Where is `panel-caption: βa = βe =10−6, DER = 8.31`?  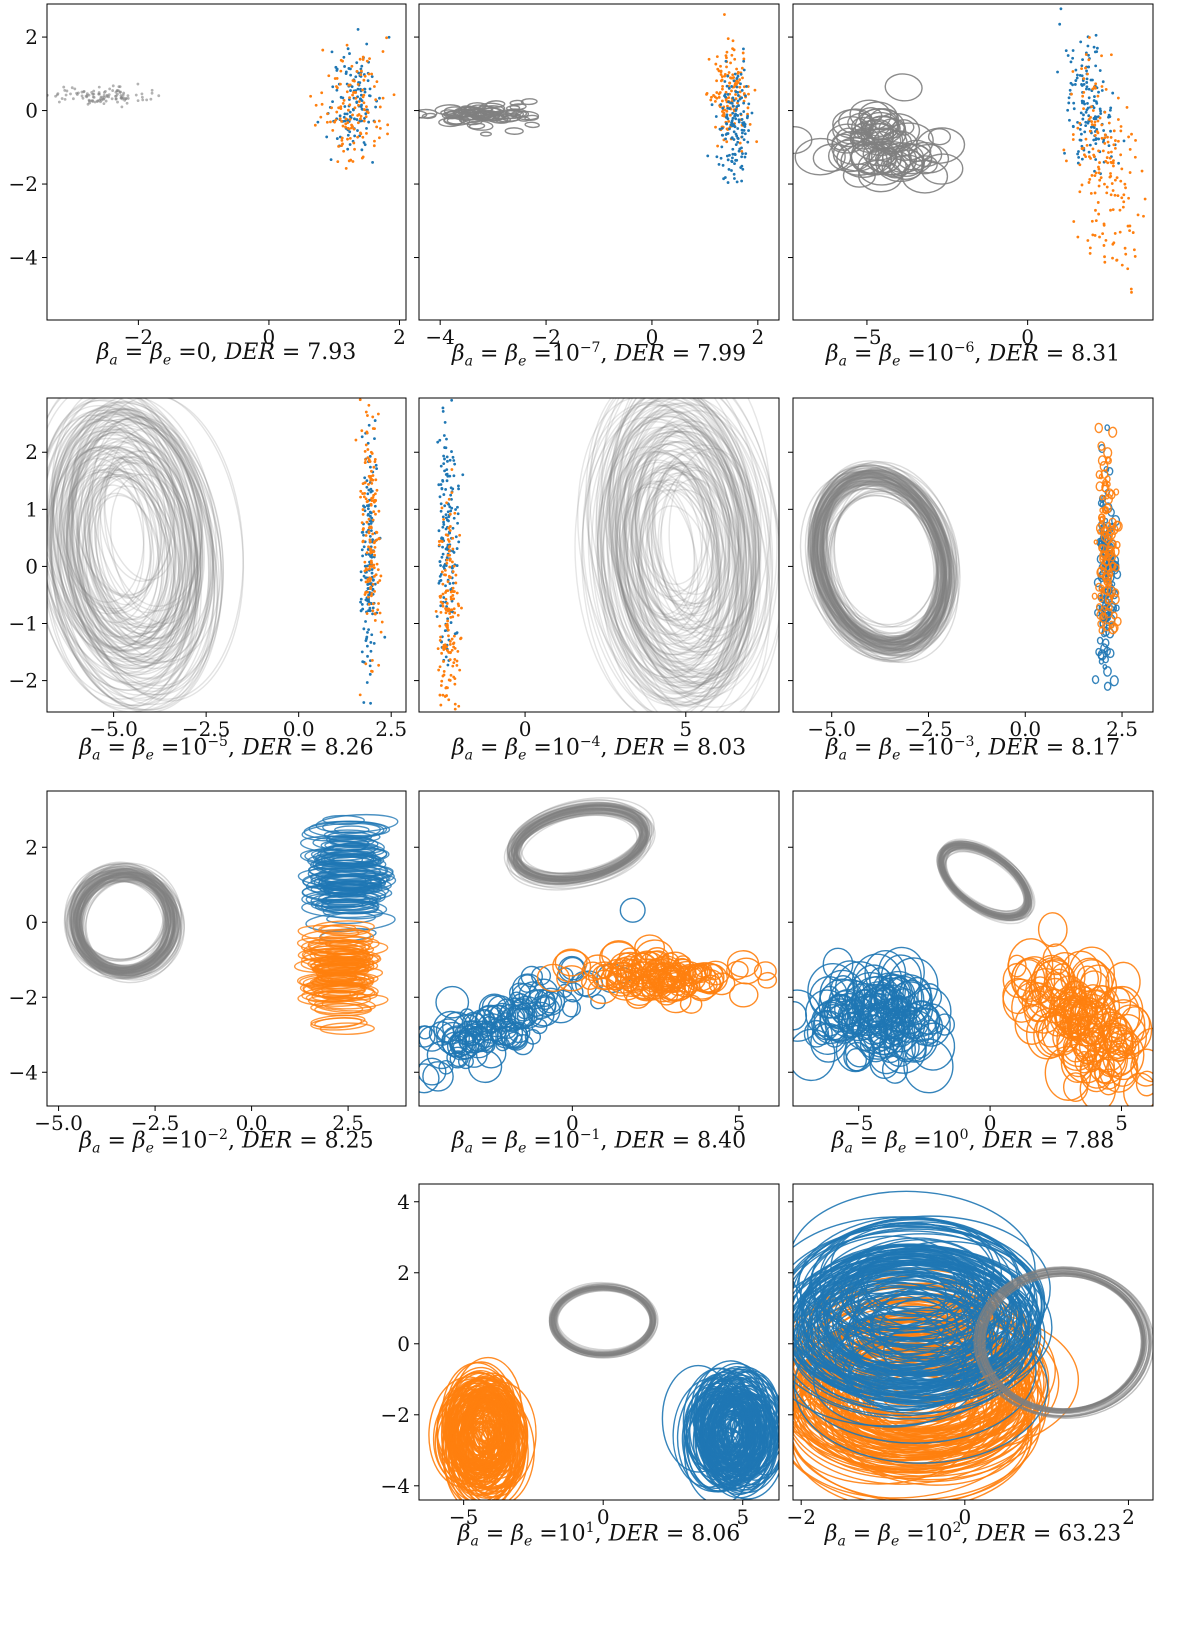 panel-caption: βa = βe =10−6, DER = 8.31 is located at coordinates (973, 355).